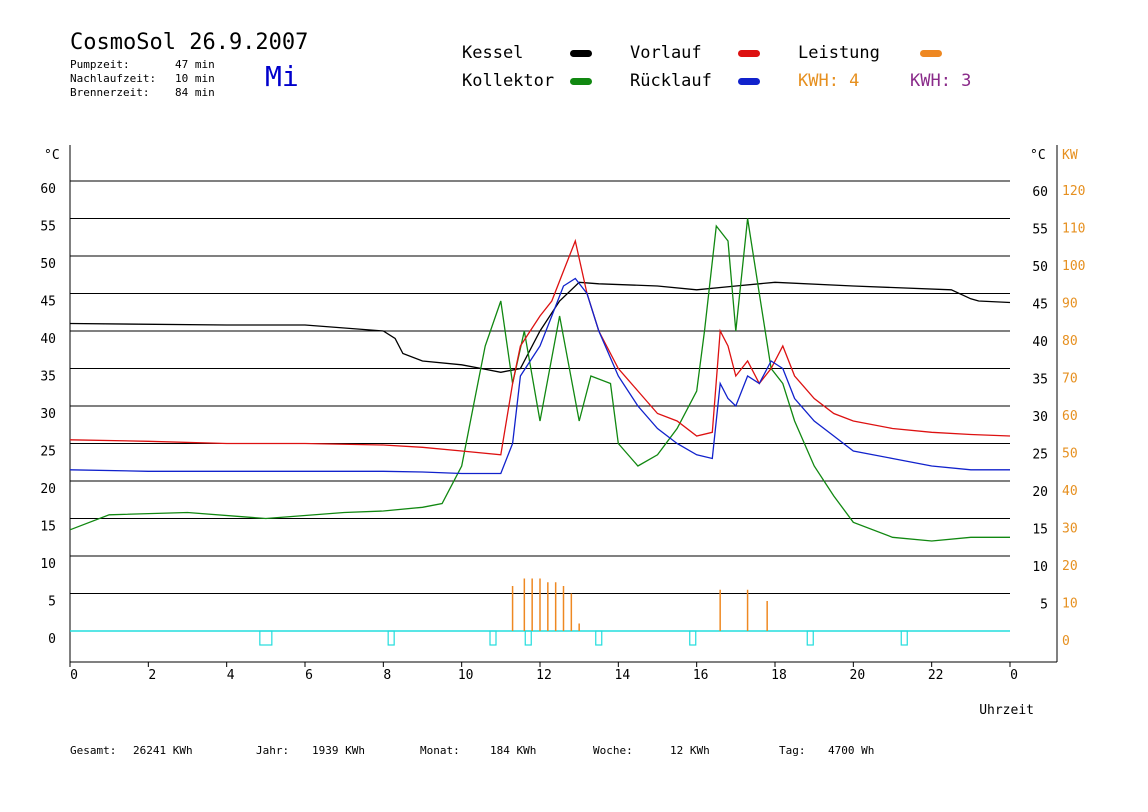 Image resolution: width=1148 pixels, height=812 pixels. What do you see at coordinates (544, 675) in the screenshot?
I see `x-tick-label: 12` at bounding box center [544, 675].